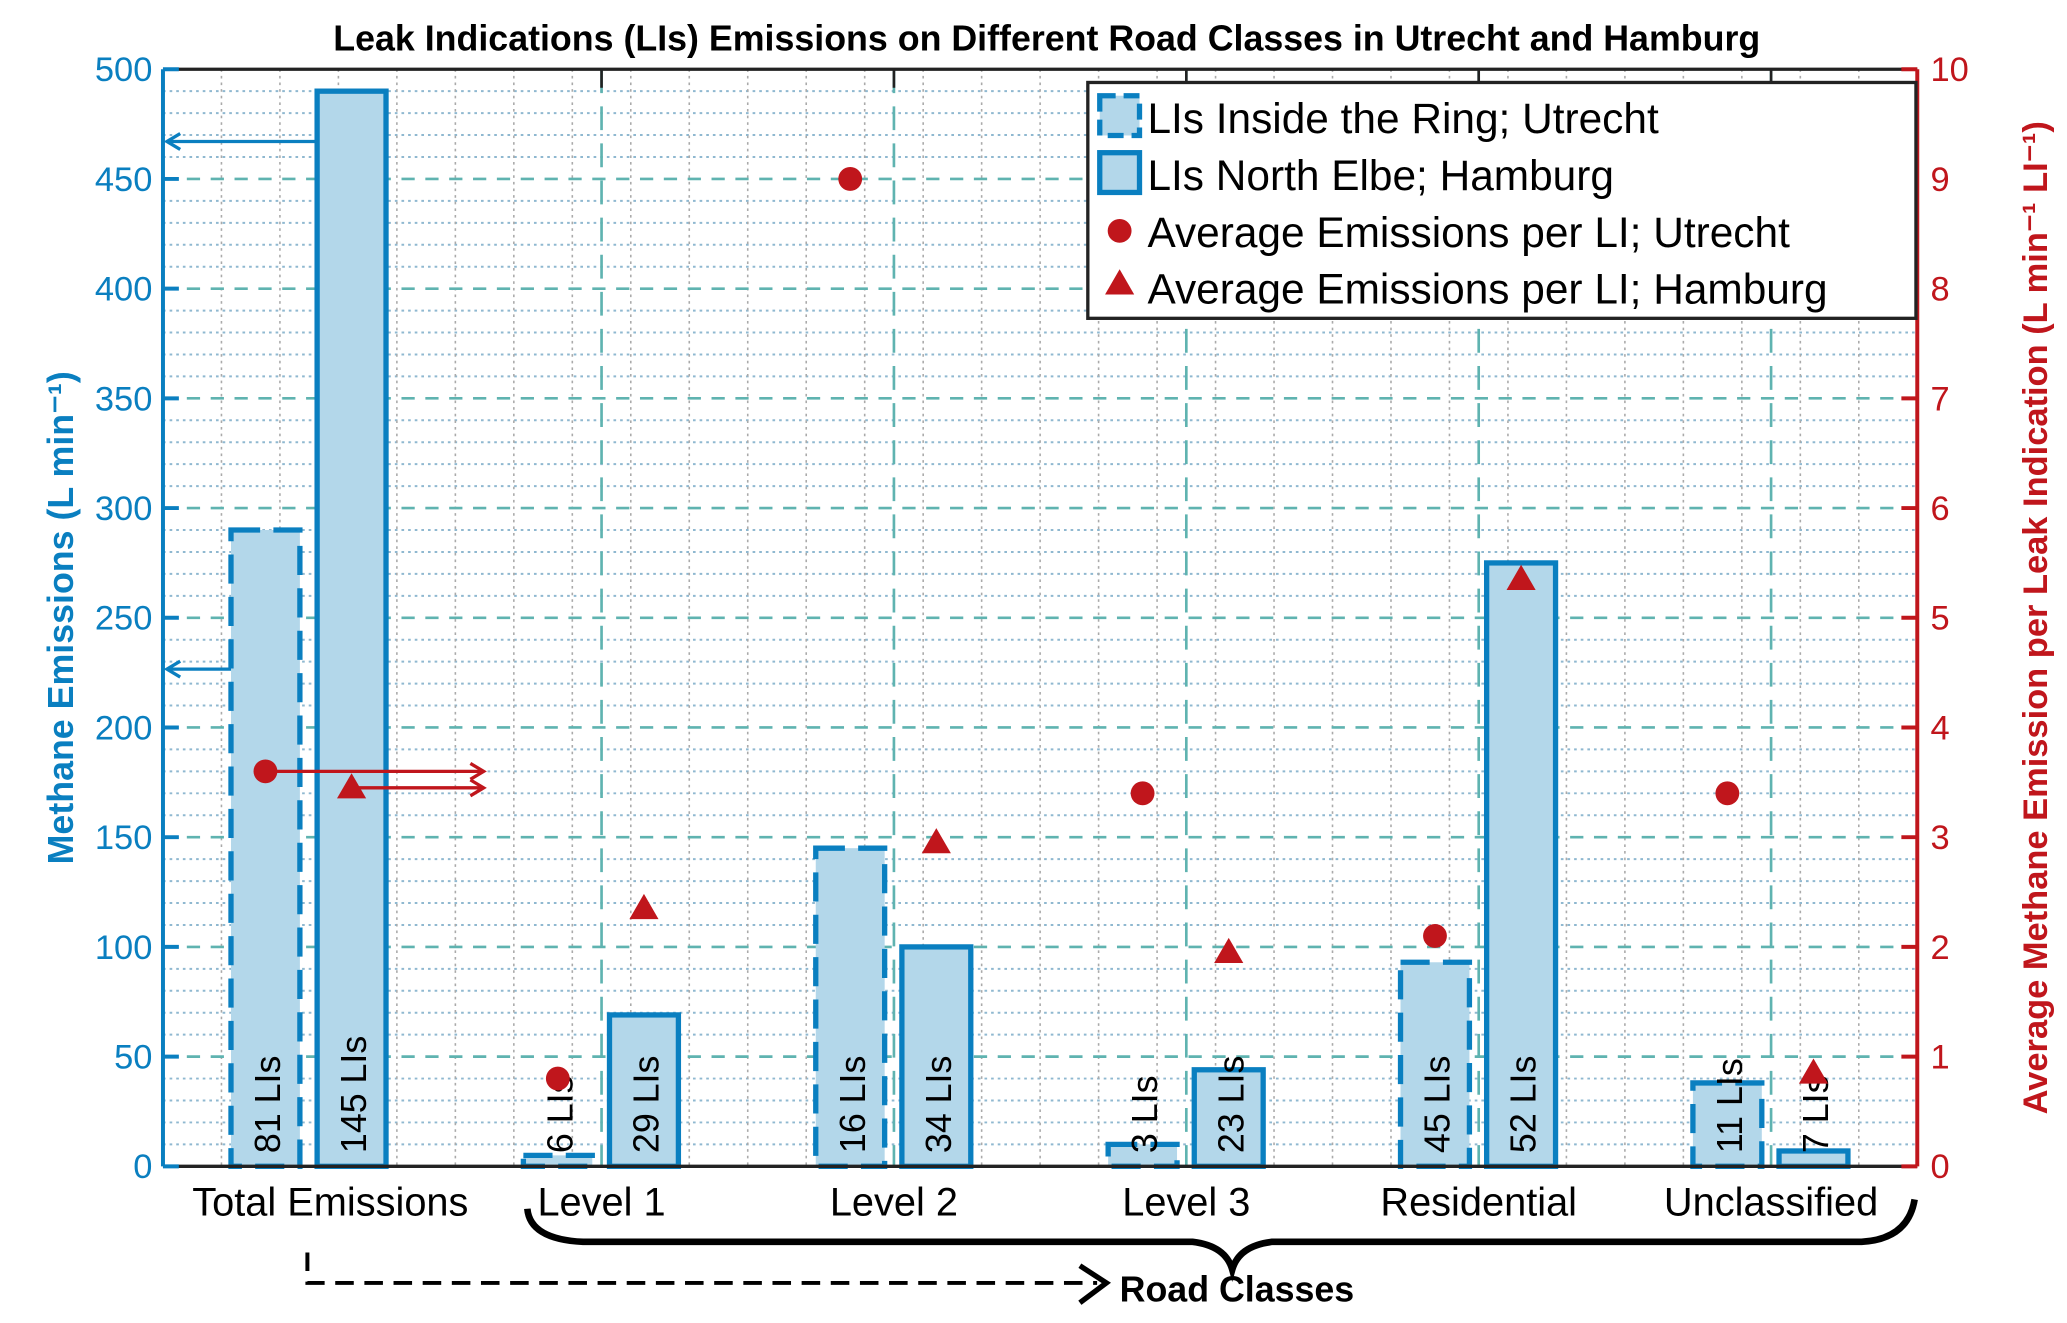 The height and width of the screenshot is (1323, 2067). What do you see at coordinates (123, 399) in the screenshot?
I see `y-tick-label-left: 350` at bounding box center [123, 399].